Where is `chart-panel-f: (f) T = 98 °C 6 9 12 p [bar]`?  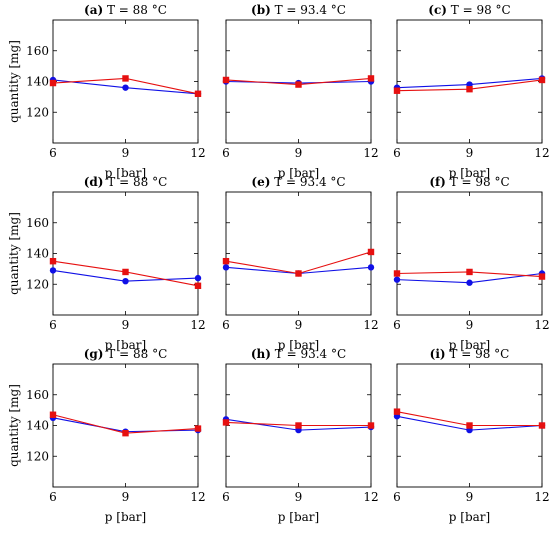
chart-panel-f: (f) T = 98 °C 6 9 12 p [bar] is located at coordinates (471, 263).